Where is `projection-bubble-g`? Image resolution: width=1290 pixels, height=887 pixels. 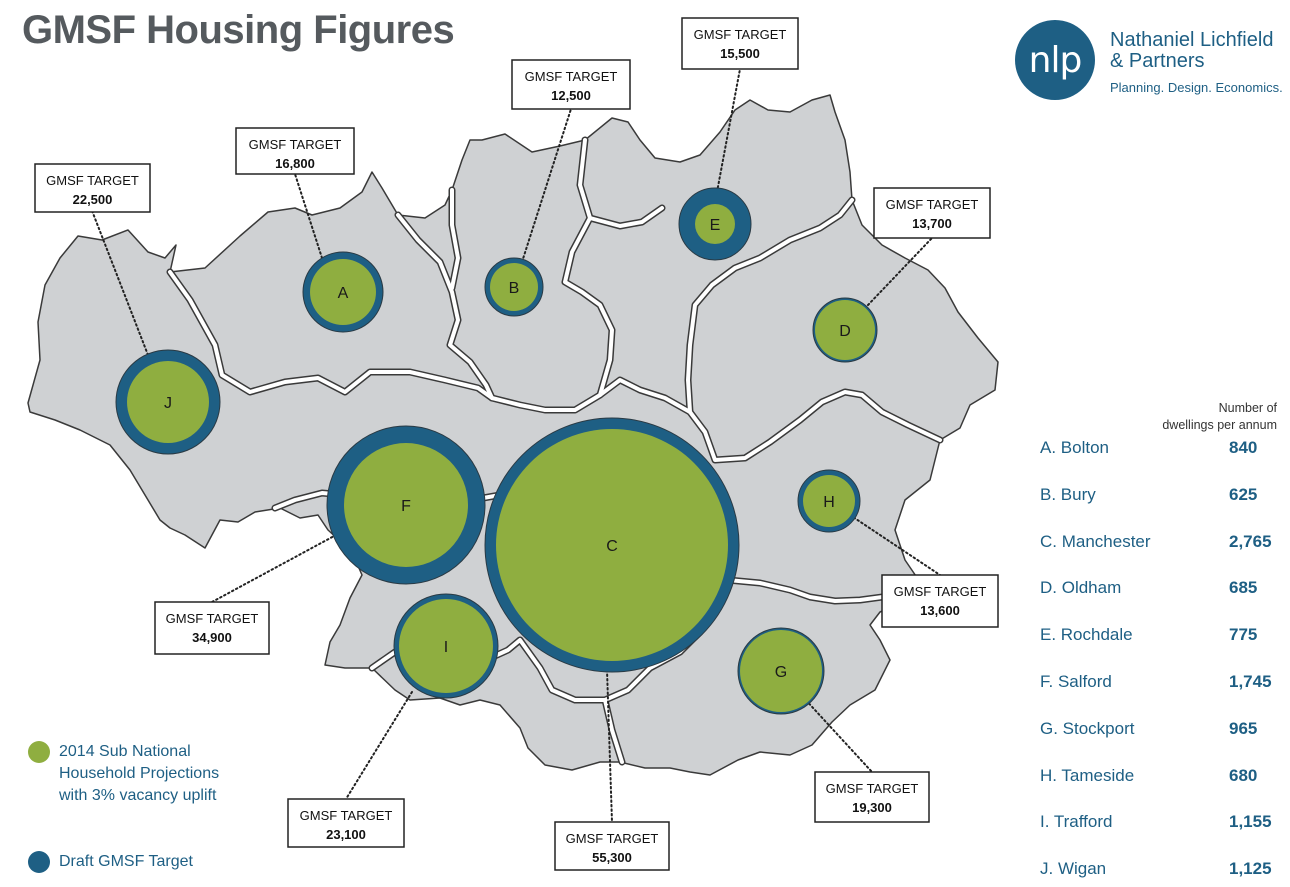
projection-bubble-g is located at coordinates (781, 671).